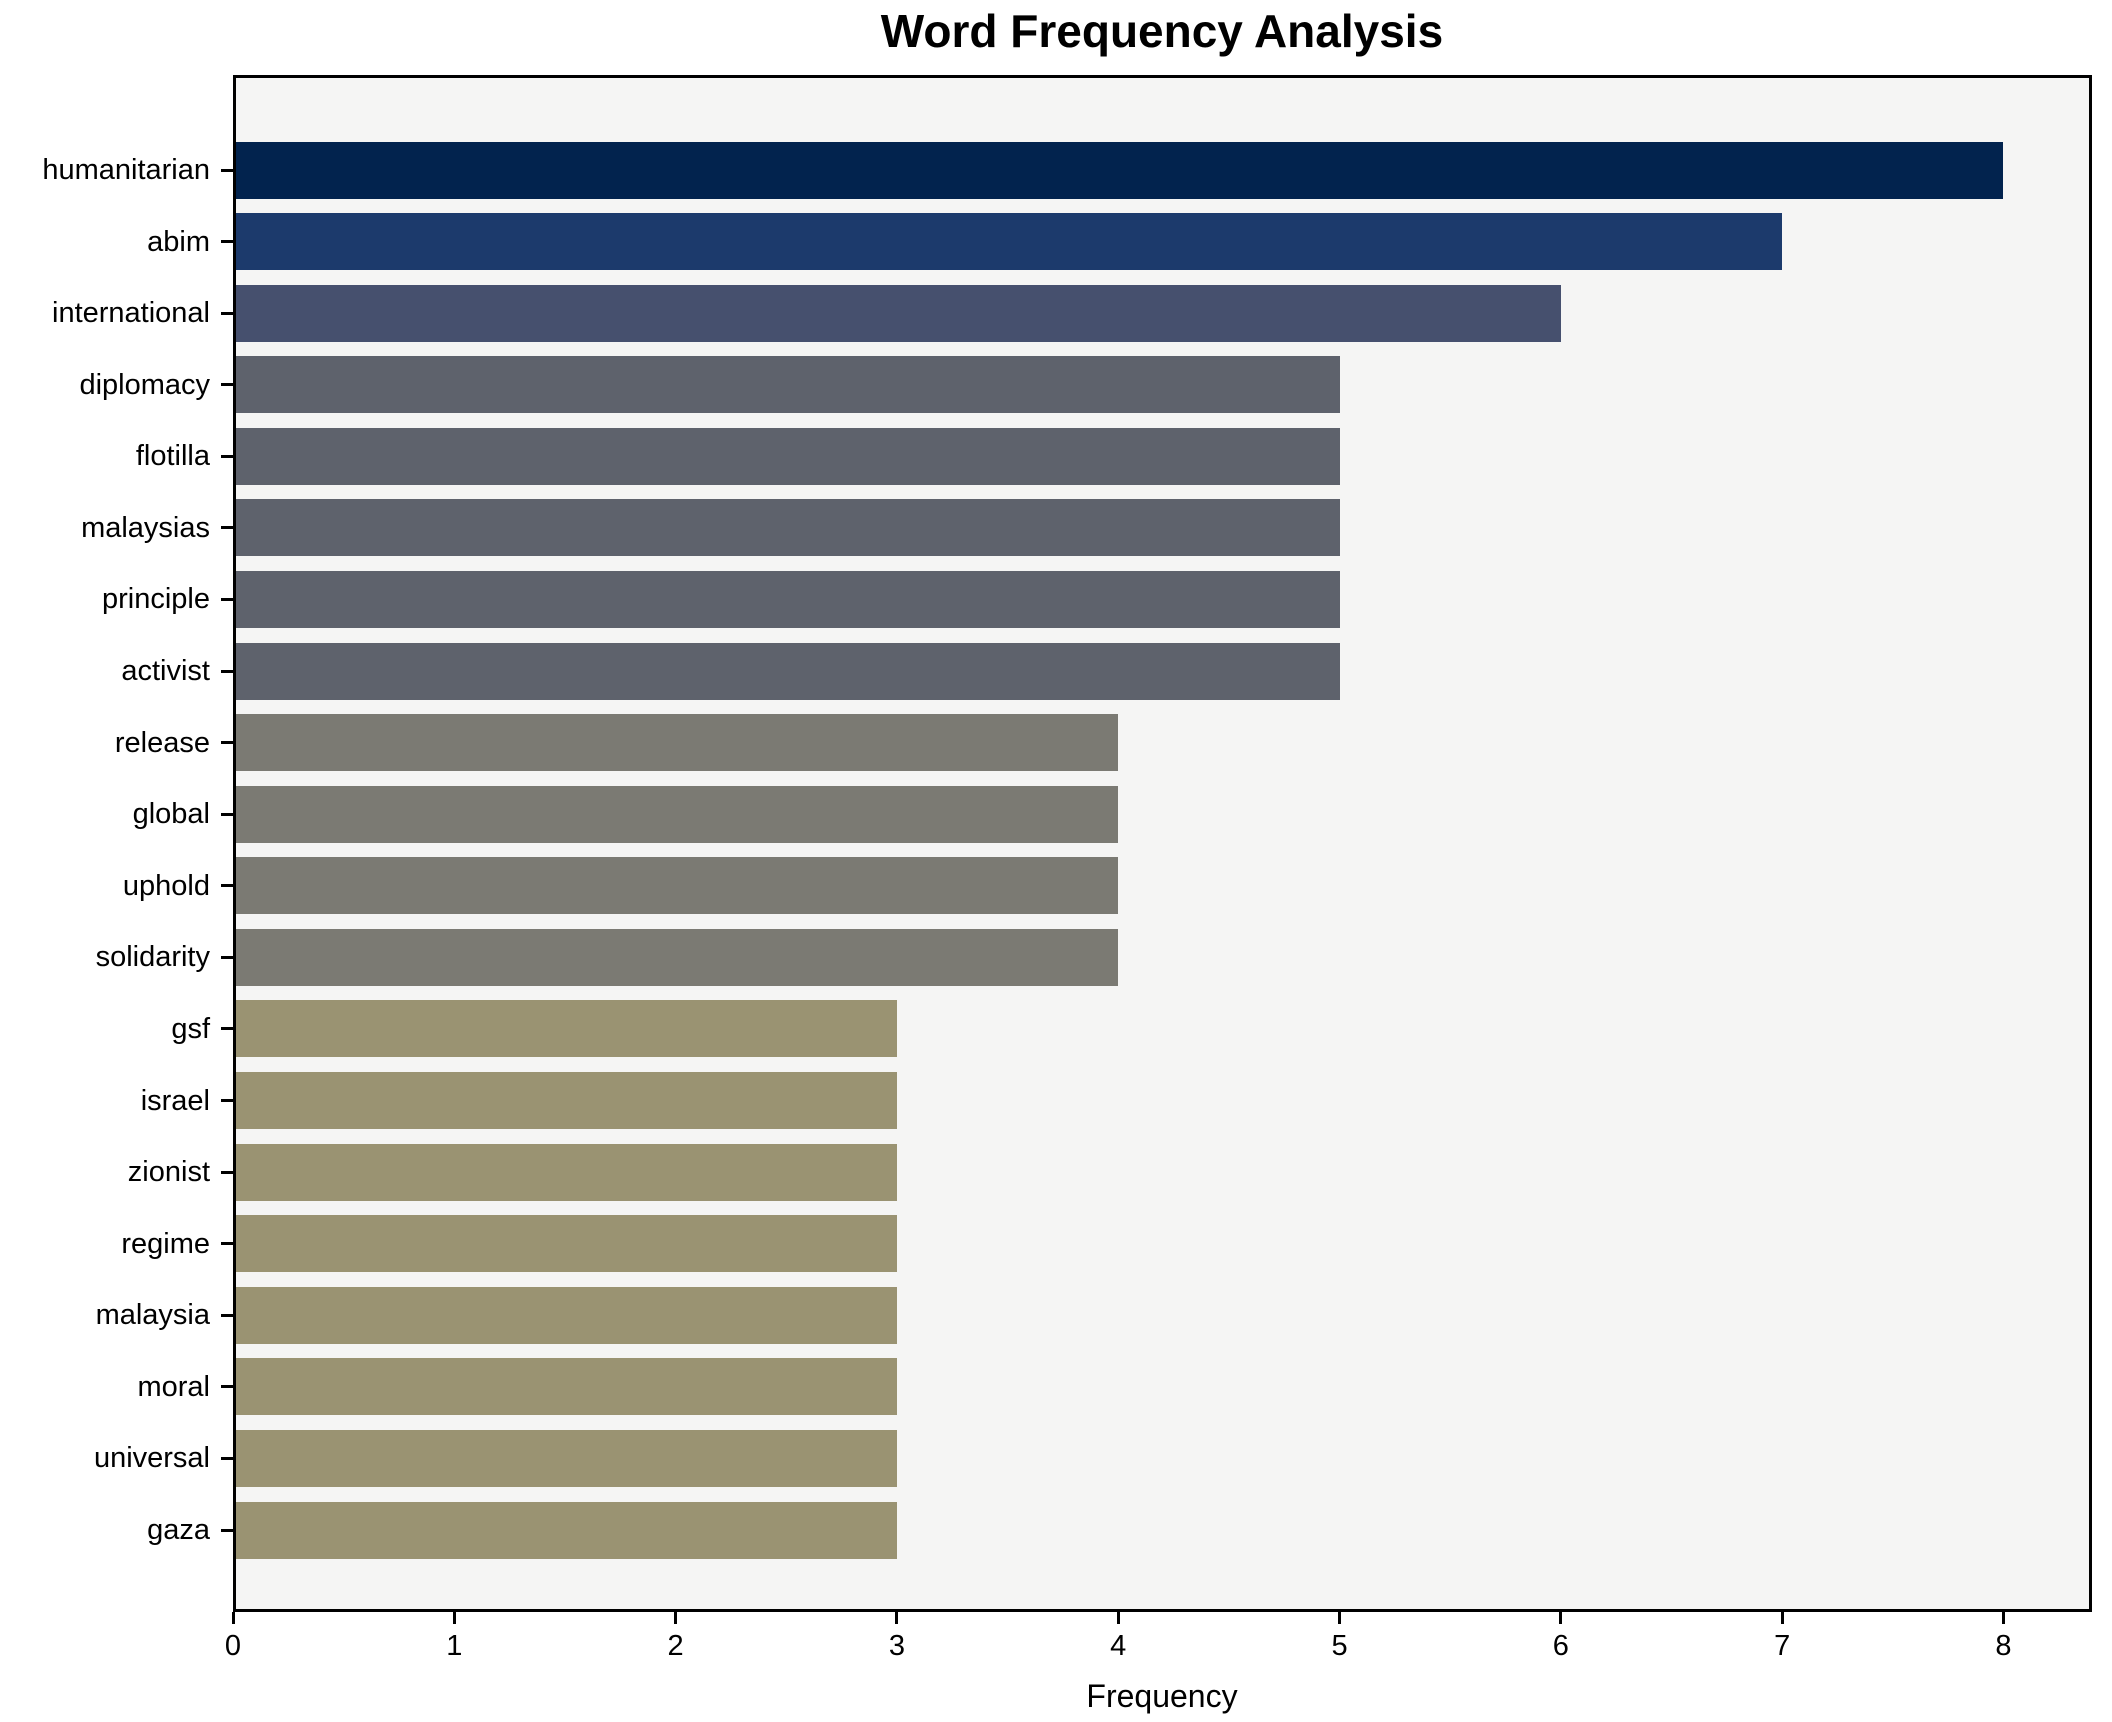 This screenshot has height=1722, width=2112. Describe the element at coordinates (1162, 1696) in the screenshot. I see `x-axis-label: Frequency` at that location.